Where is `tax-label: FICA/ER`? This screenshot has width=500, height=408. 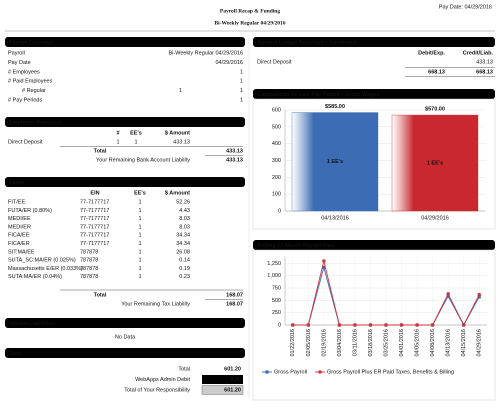
tax-label: FICA/ER is located at coordinates (19, 244).